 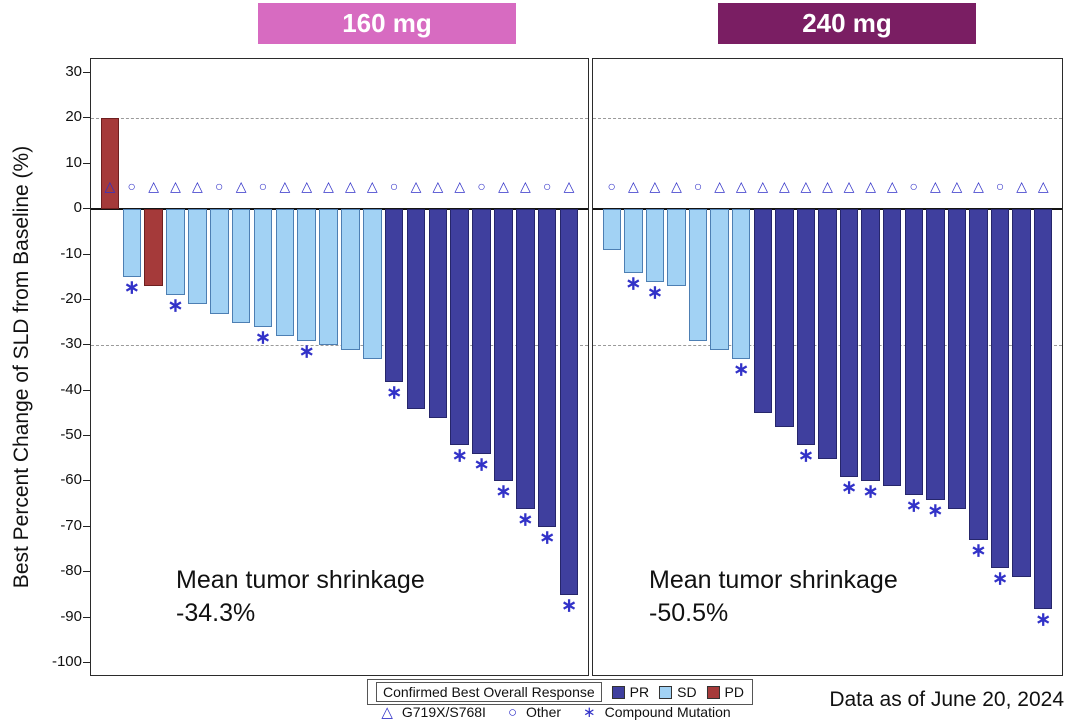 I want to click on asterisk-icon: ∗, so click(x=589, y=712).